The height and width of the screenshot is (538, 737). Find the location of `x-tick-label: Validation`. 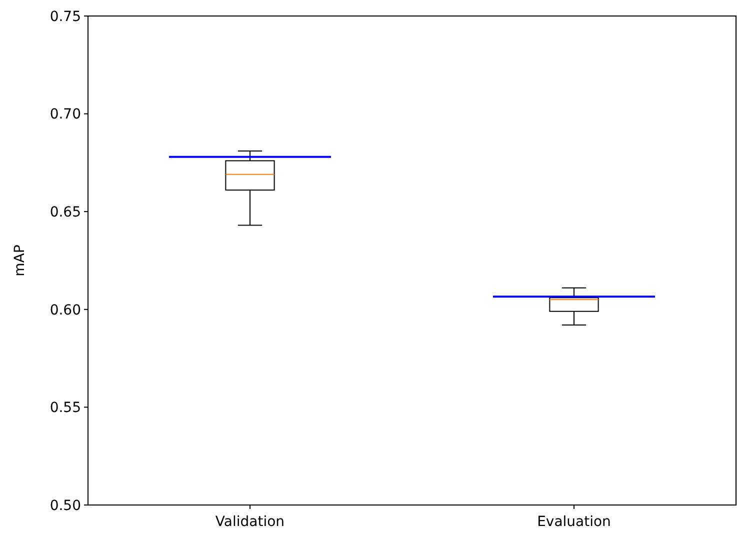

x-tick-label: Validation is located at coordinates (250, 522).